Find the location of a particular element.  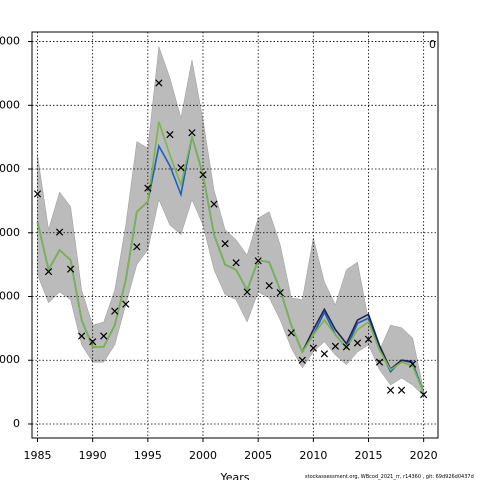

x-axis-label: Years is located at coordinates (234, 475).